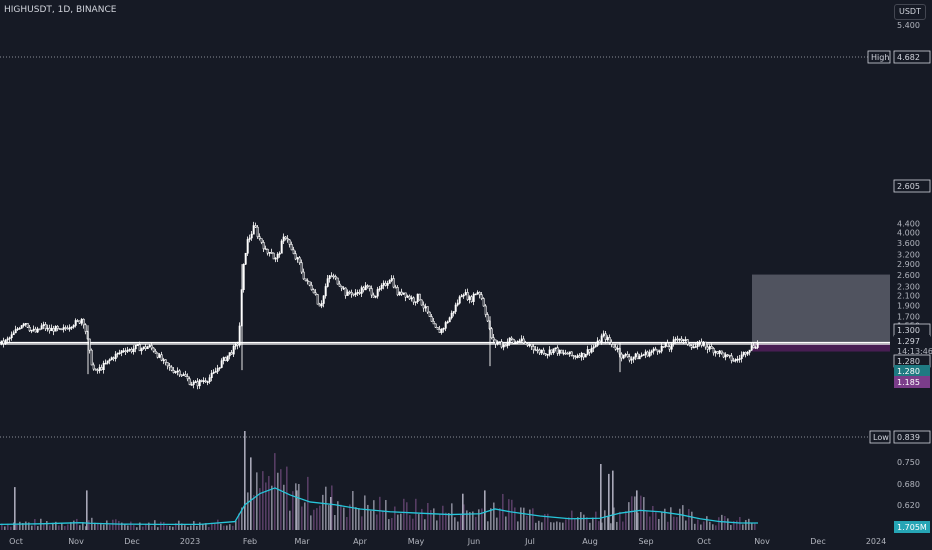 This screenshot has width=932, height=550. Describe the element at coordinates (908, 484) in the screenshot. I see `price-tick-label: 0.680` at that location.